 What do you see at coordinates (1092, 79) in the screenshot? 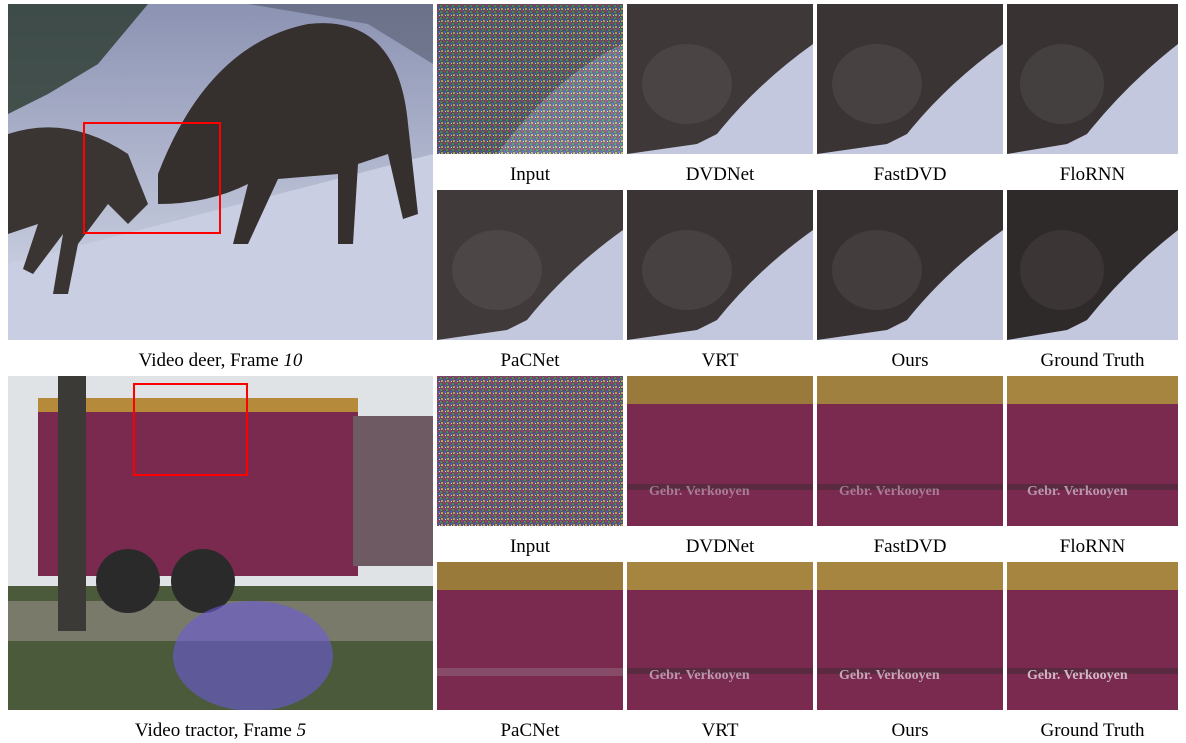
I see `crop-deer-florNN` at bounding box center [1092, 79].